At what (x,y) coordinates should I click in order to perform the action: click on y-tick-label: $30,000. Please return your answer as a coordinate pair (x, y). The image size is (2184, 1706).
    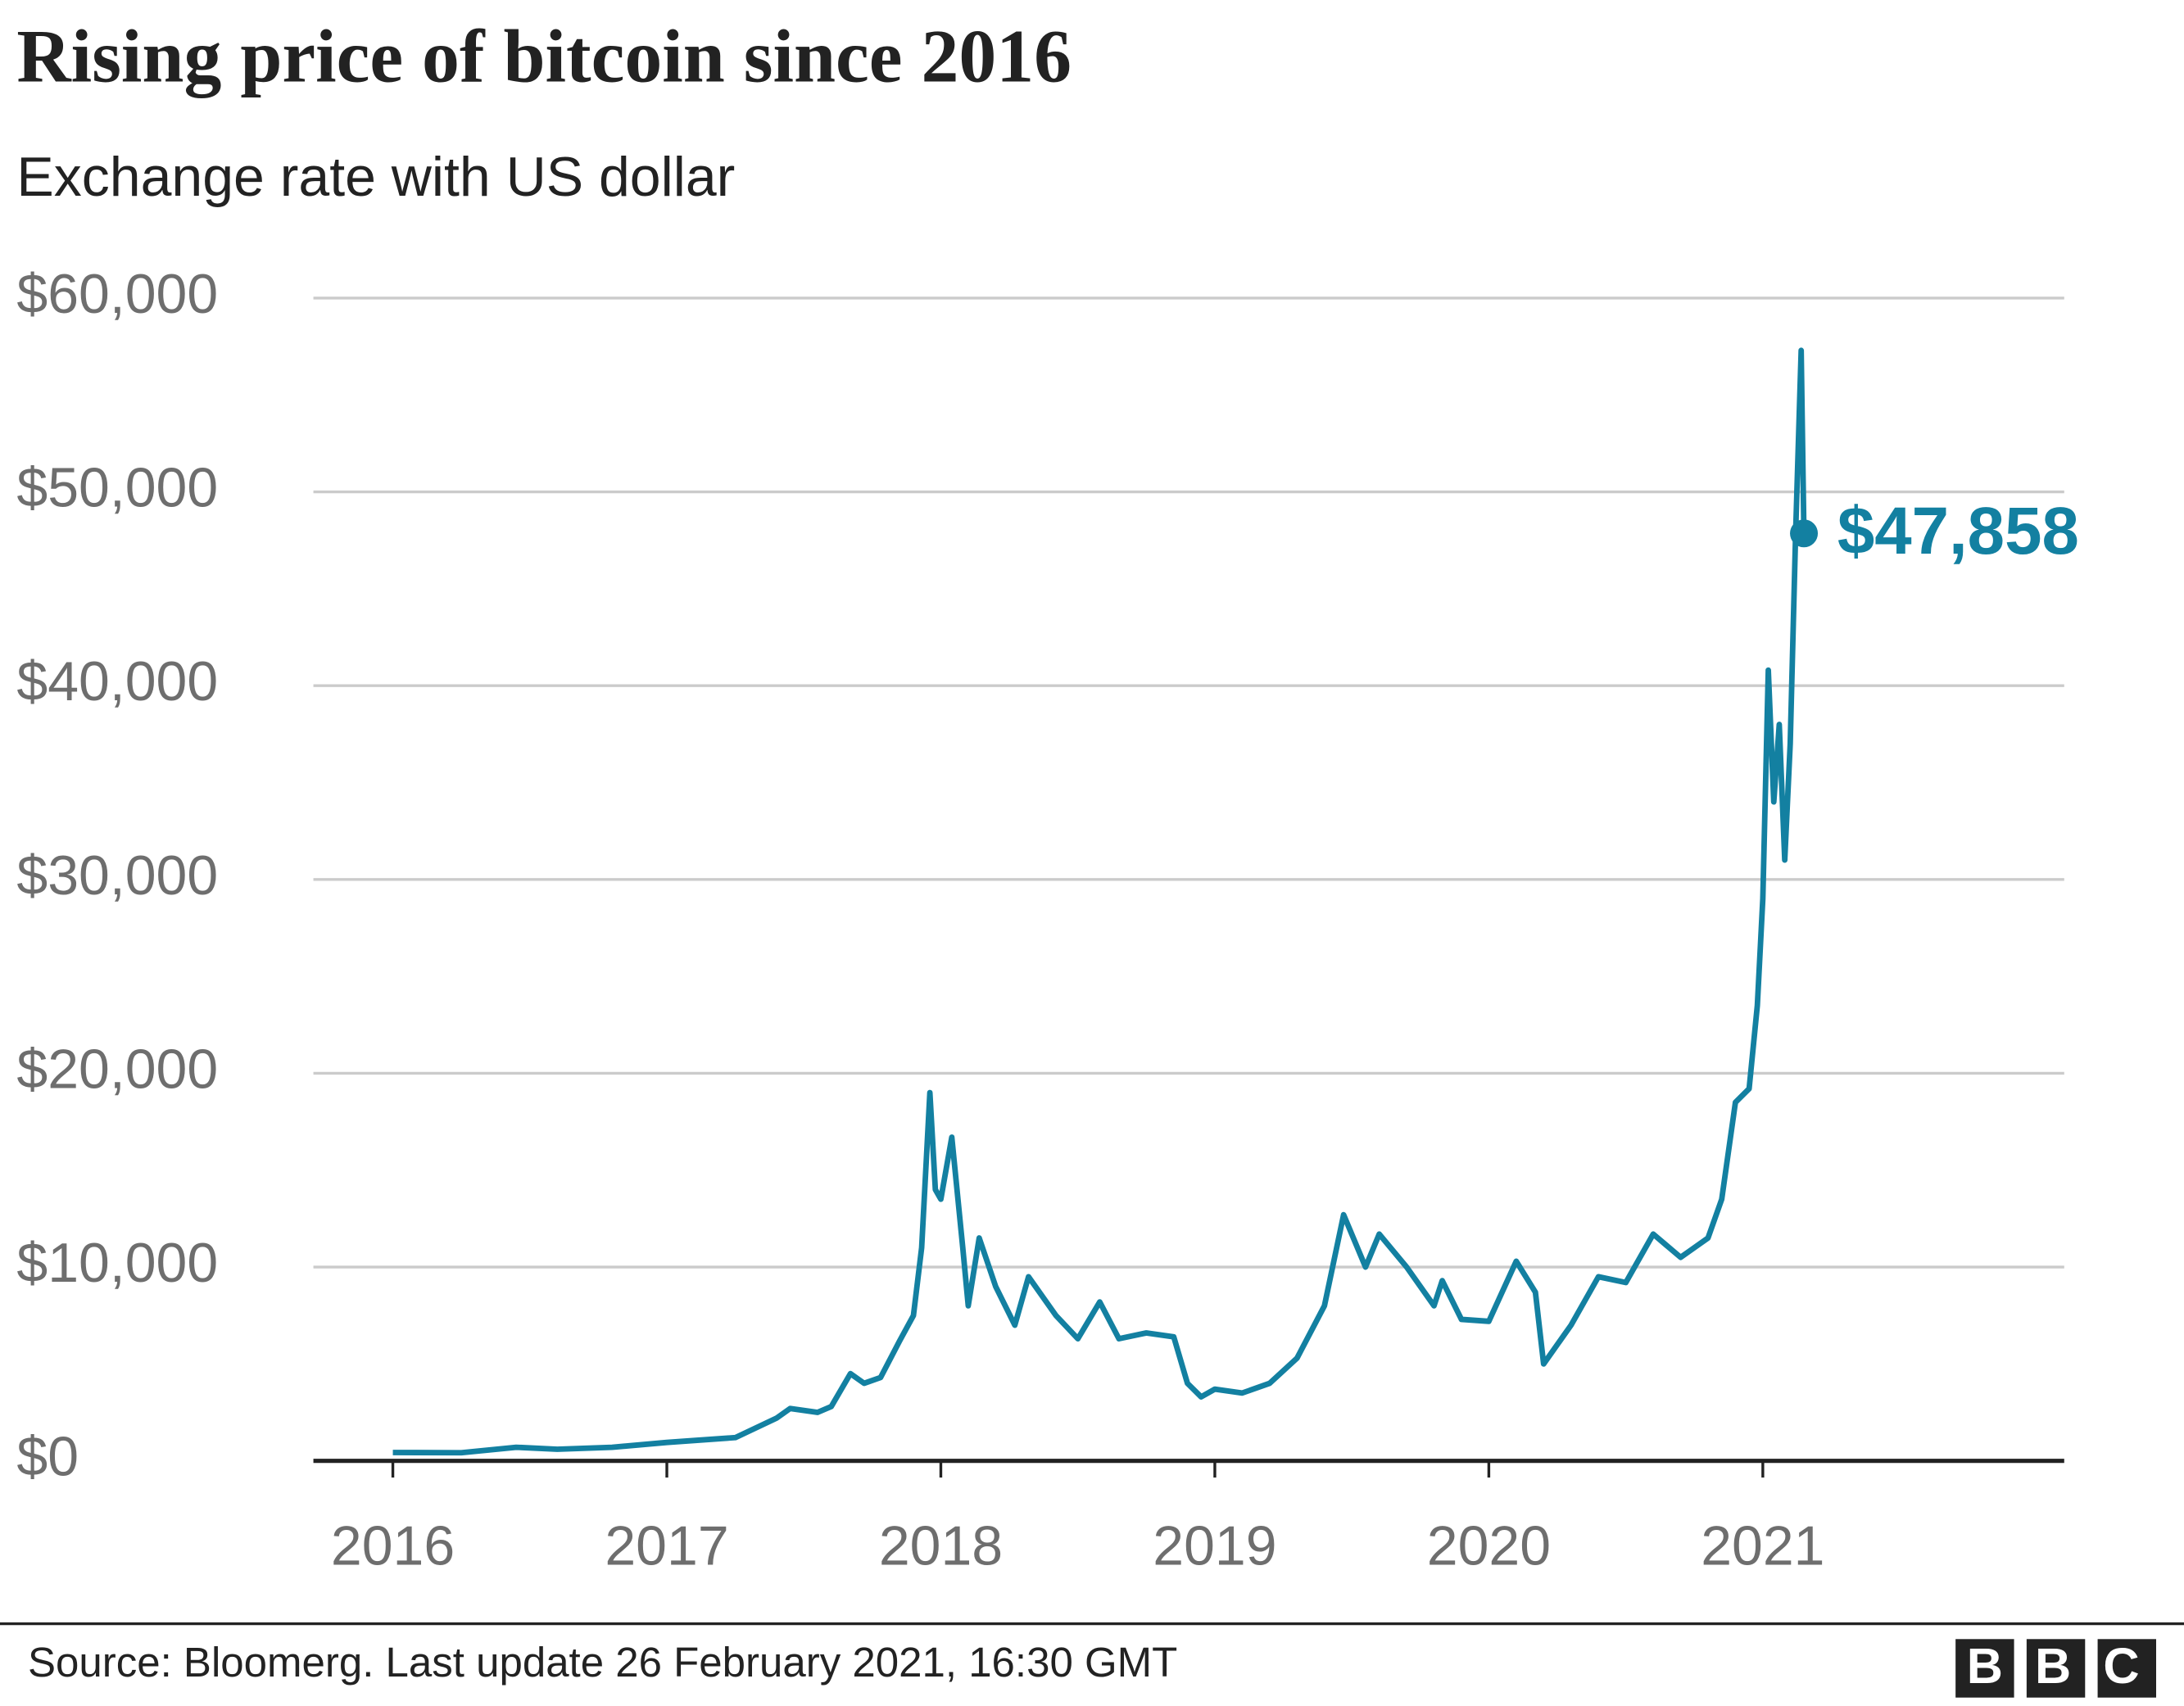
    Looking at the image, I should click on (117, 875).